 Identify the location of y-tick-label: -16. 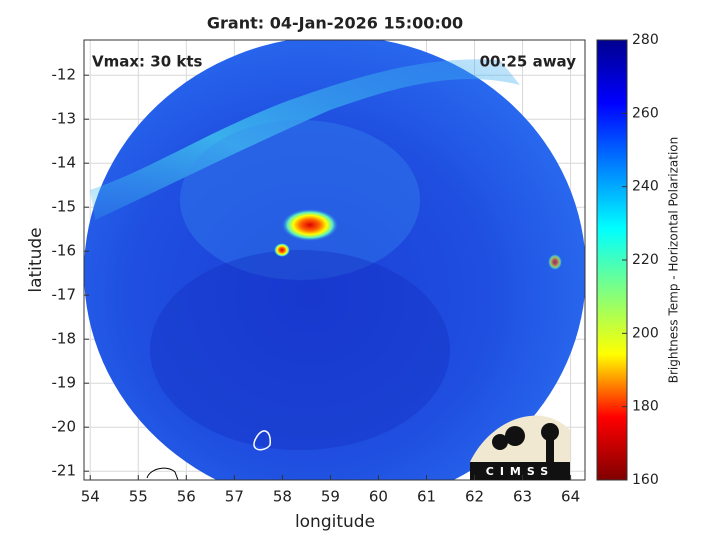
(64, 251).